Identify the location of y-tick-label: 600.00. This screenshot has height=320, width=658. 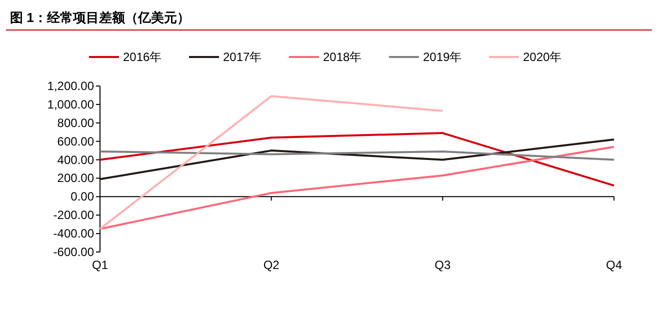
(75, 141).